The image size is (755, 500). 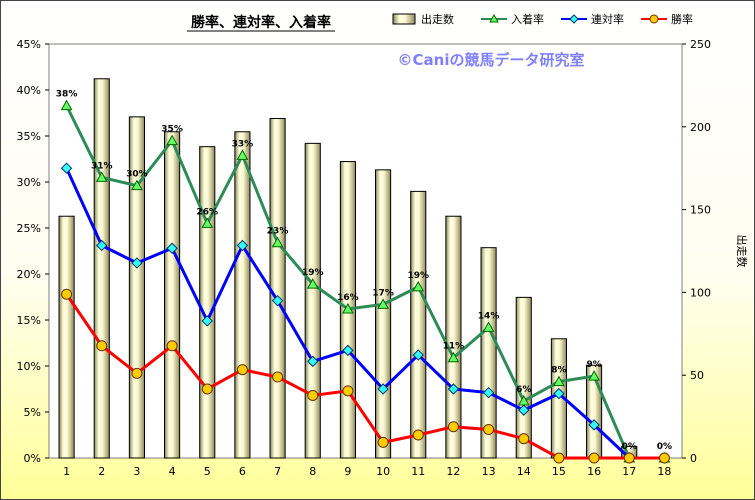 I want to click on data-label: 33%, so click(x=243, y=144).